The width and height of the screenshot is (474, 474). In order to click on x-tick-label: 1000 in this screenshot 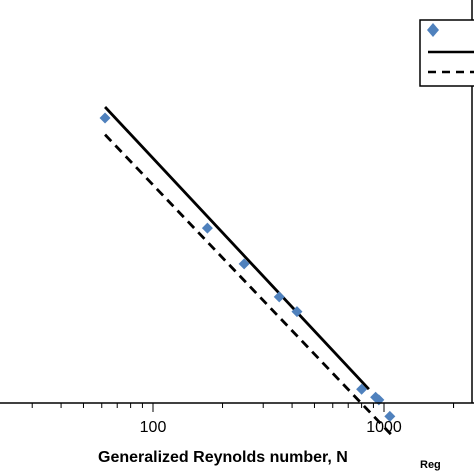, I will do `click(384, 427)`.